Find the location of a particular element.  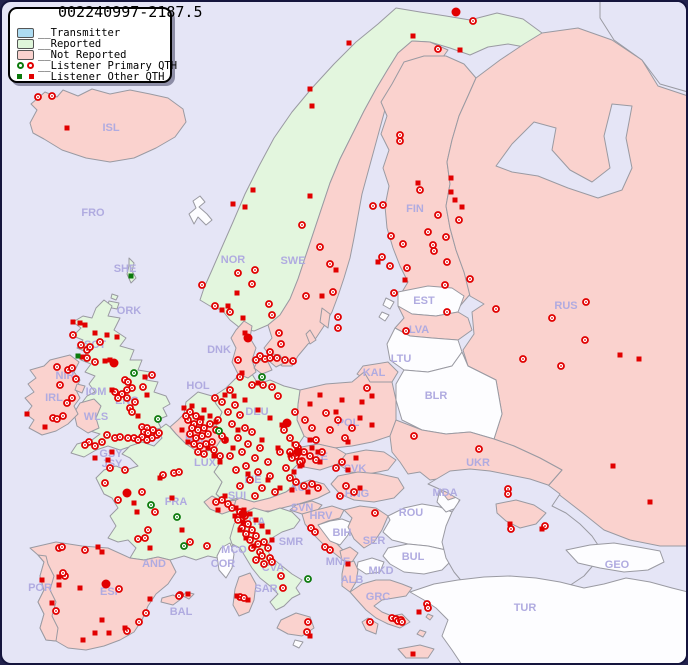

country-label-ROU: ROU is located at coordinates (411, 513).